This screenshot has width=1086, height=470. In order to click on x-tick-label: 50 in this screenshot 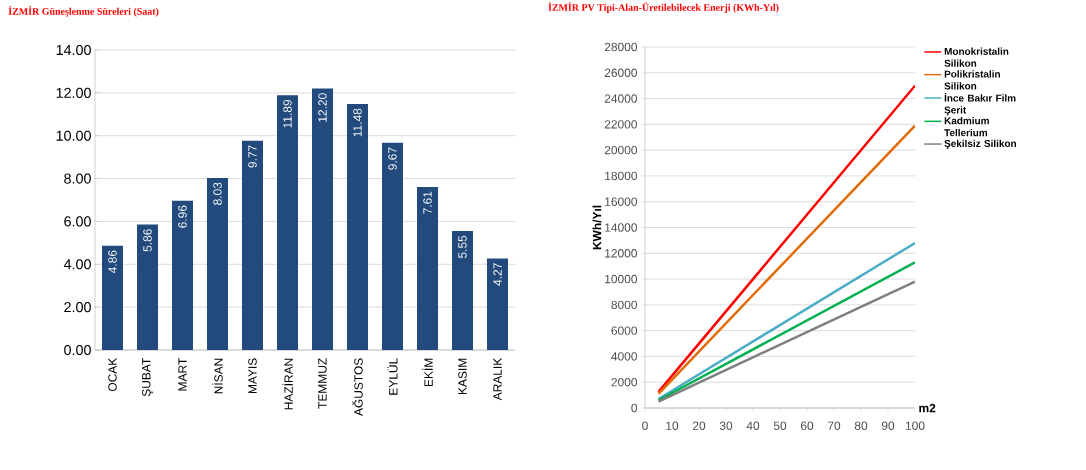, I will do `click(780, 425)`.